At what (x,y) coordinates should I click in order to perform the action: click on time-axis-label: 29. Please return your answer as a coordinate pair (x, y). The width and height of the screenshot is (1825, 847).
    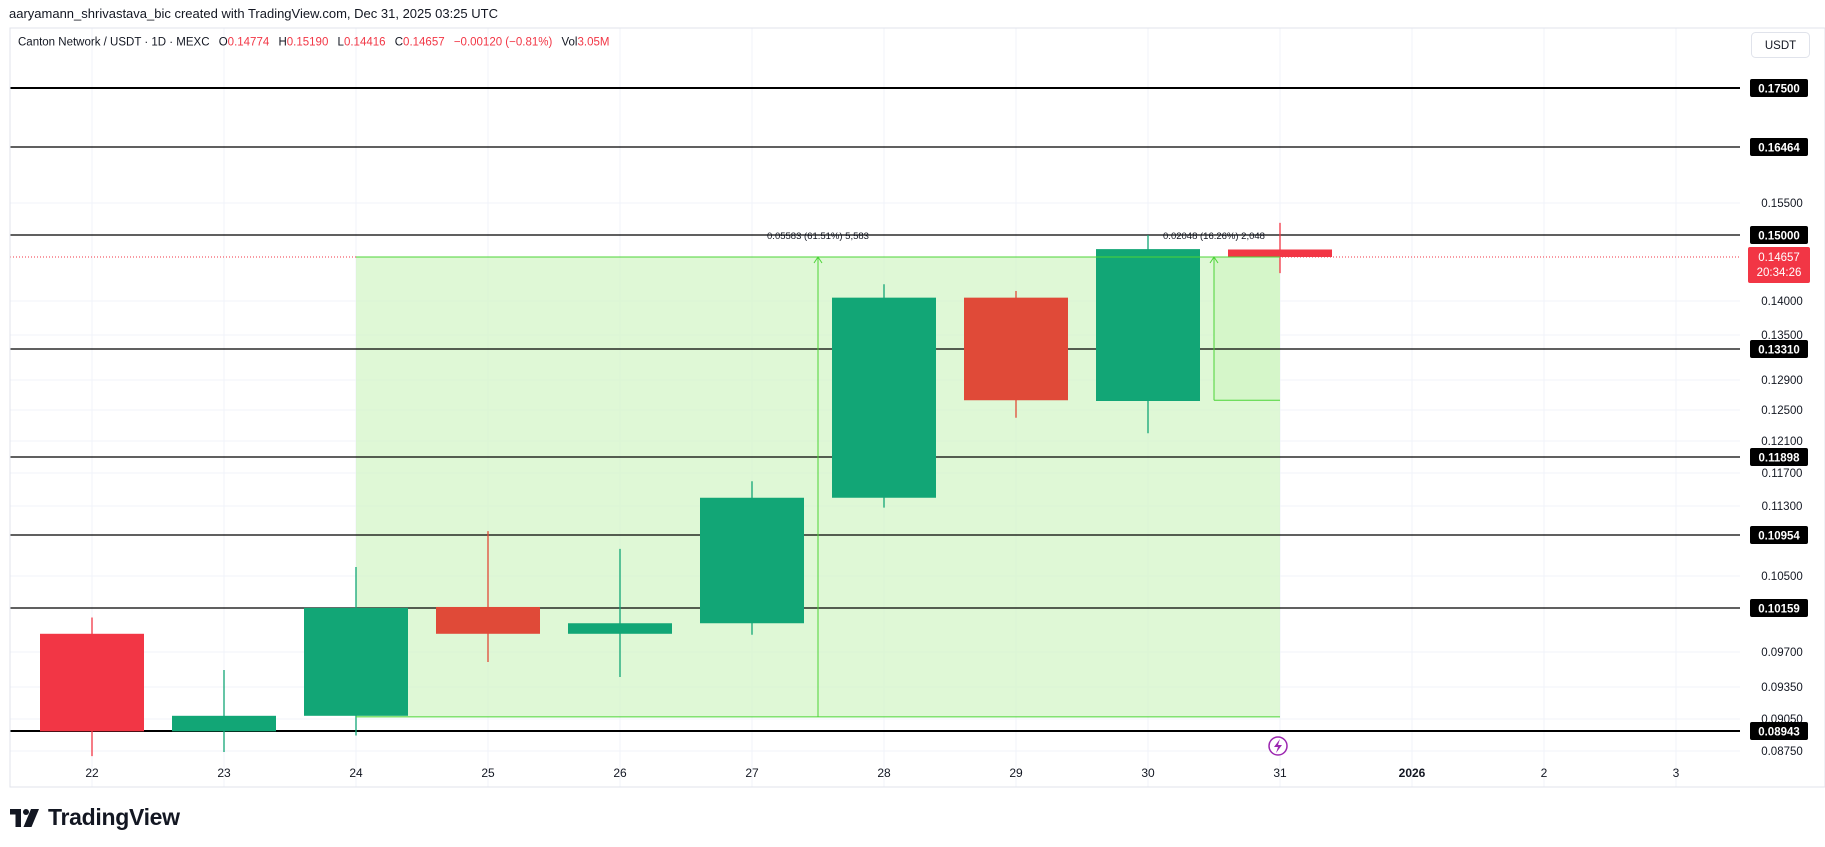
    Looking at the image, I should click on (1016, 773).